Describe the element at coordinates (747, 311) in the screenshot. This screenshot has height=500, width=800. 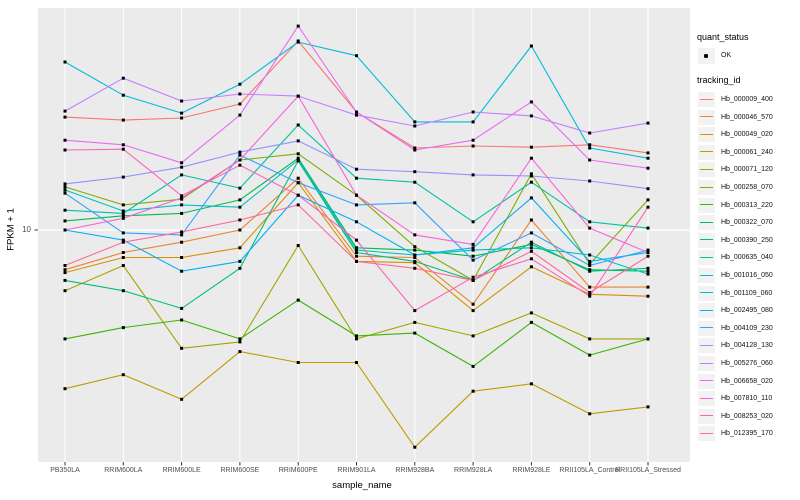
I see `legend-item-label: Hb_002495_080` at that location.